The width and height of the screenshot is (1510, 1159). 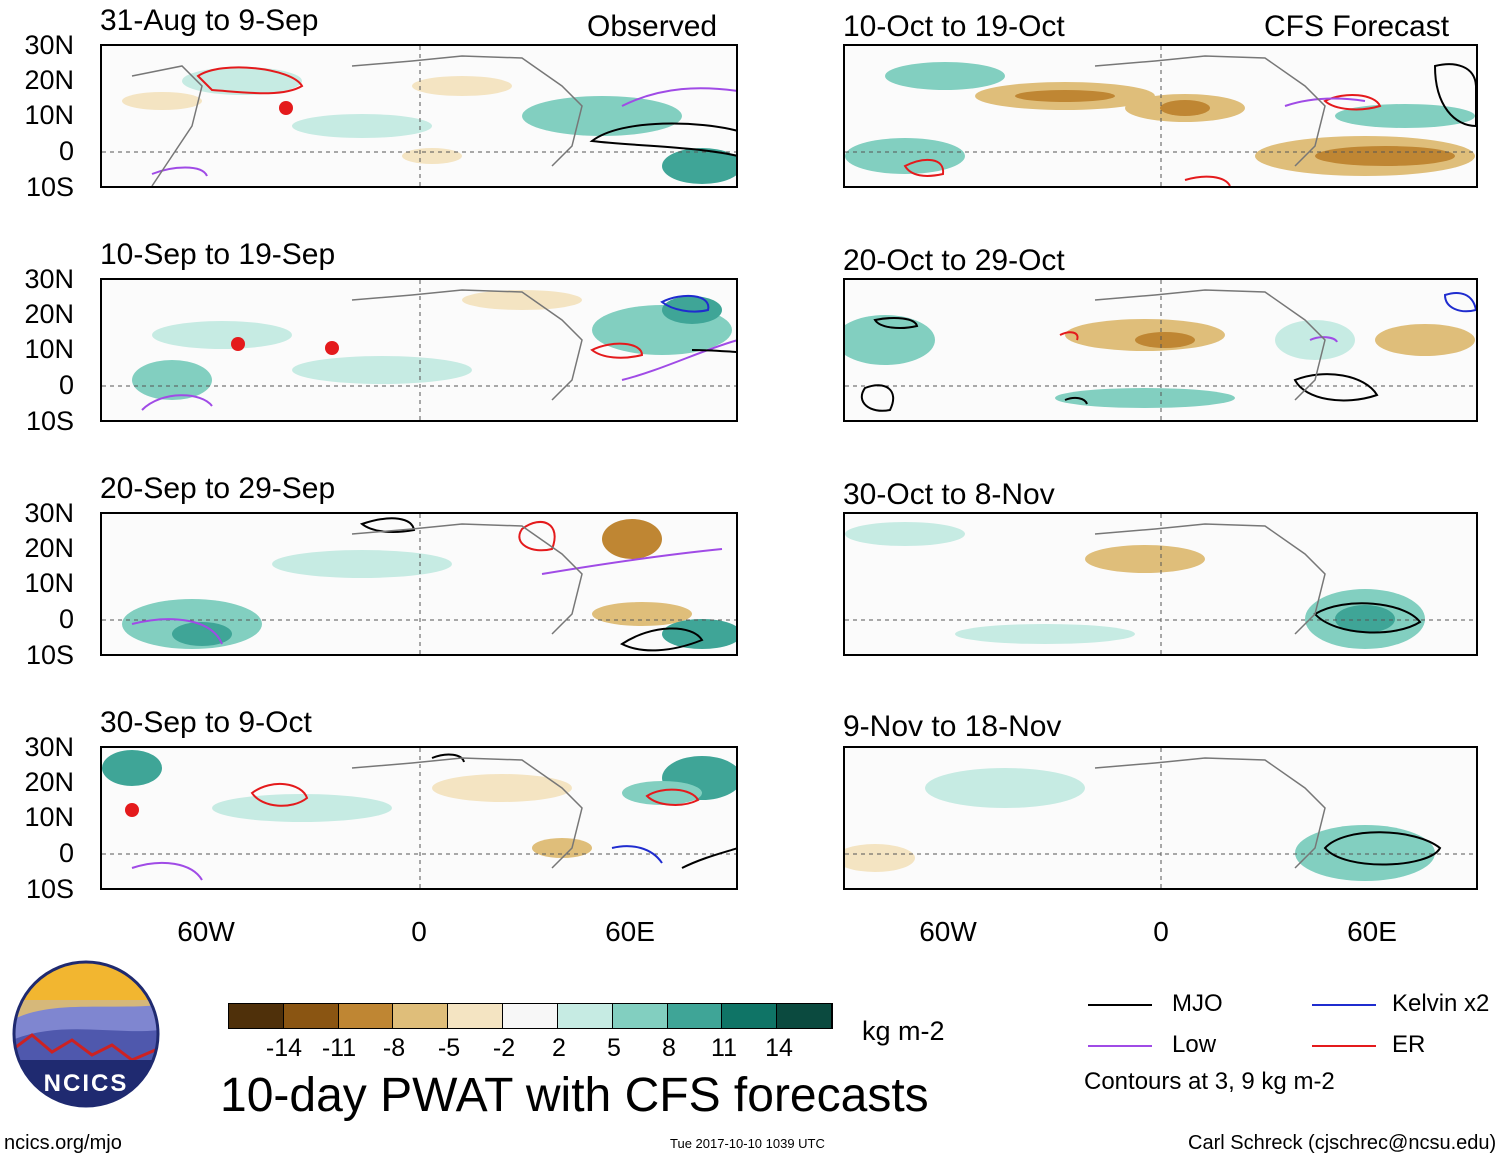 I want to click on ncics-logo: NCICS, so click(x=86, y=1034).